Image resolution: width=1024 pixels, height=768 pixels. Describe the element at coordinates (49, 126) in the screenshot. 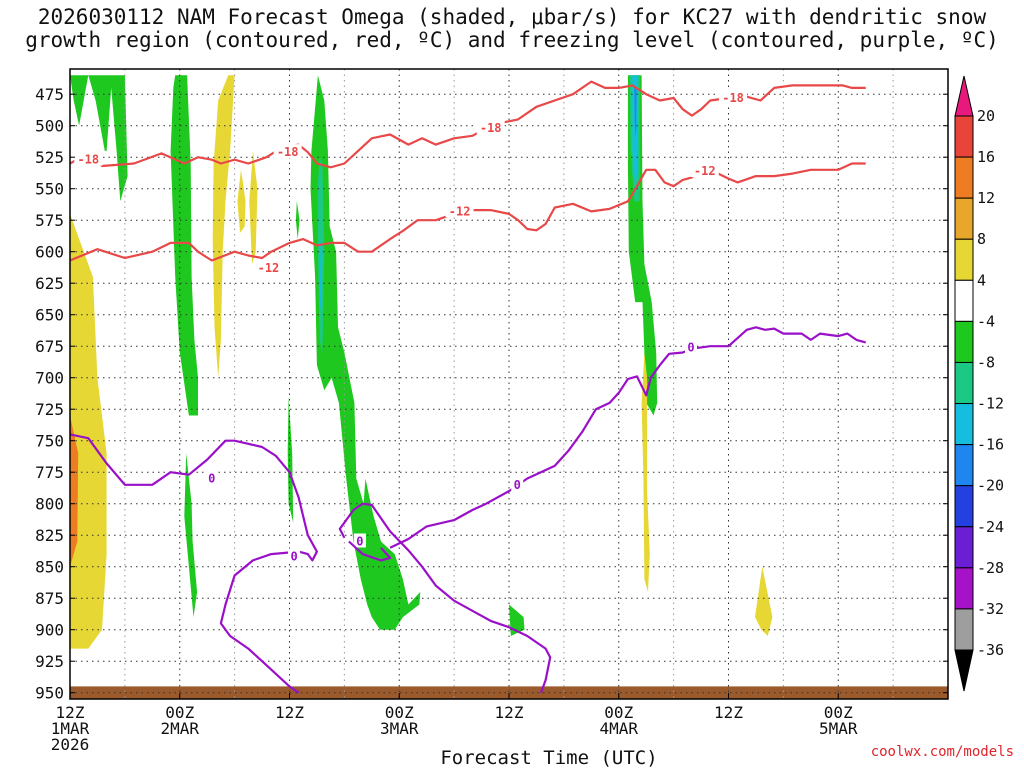

I see `y-tick-label: 500` at that location.